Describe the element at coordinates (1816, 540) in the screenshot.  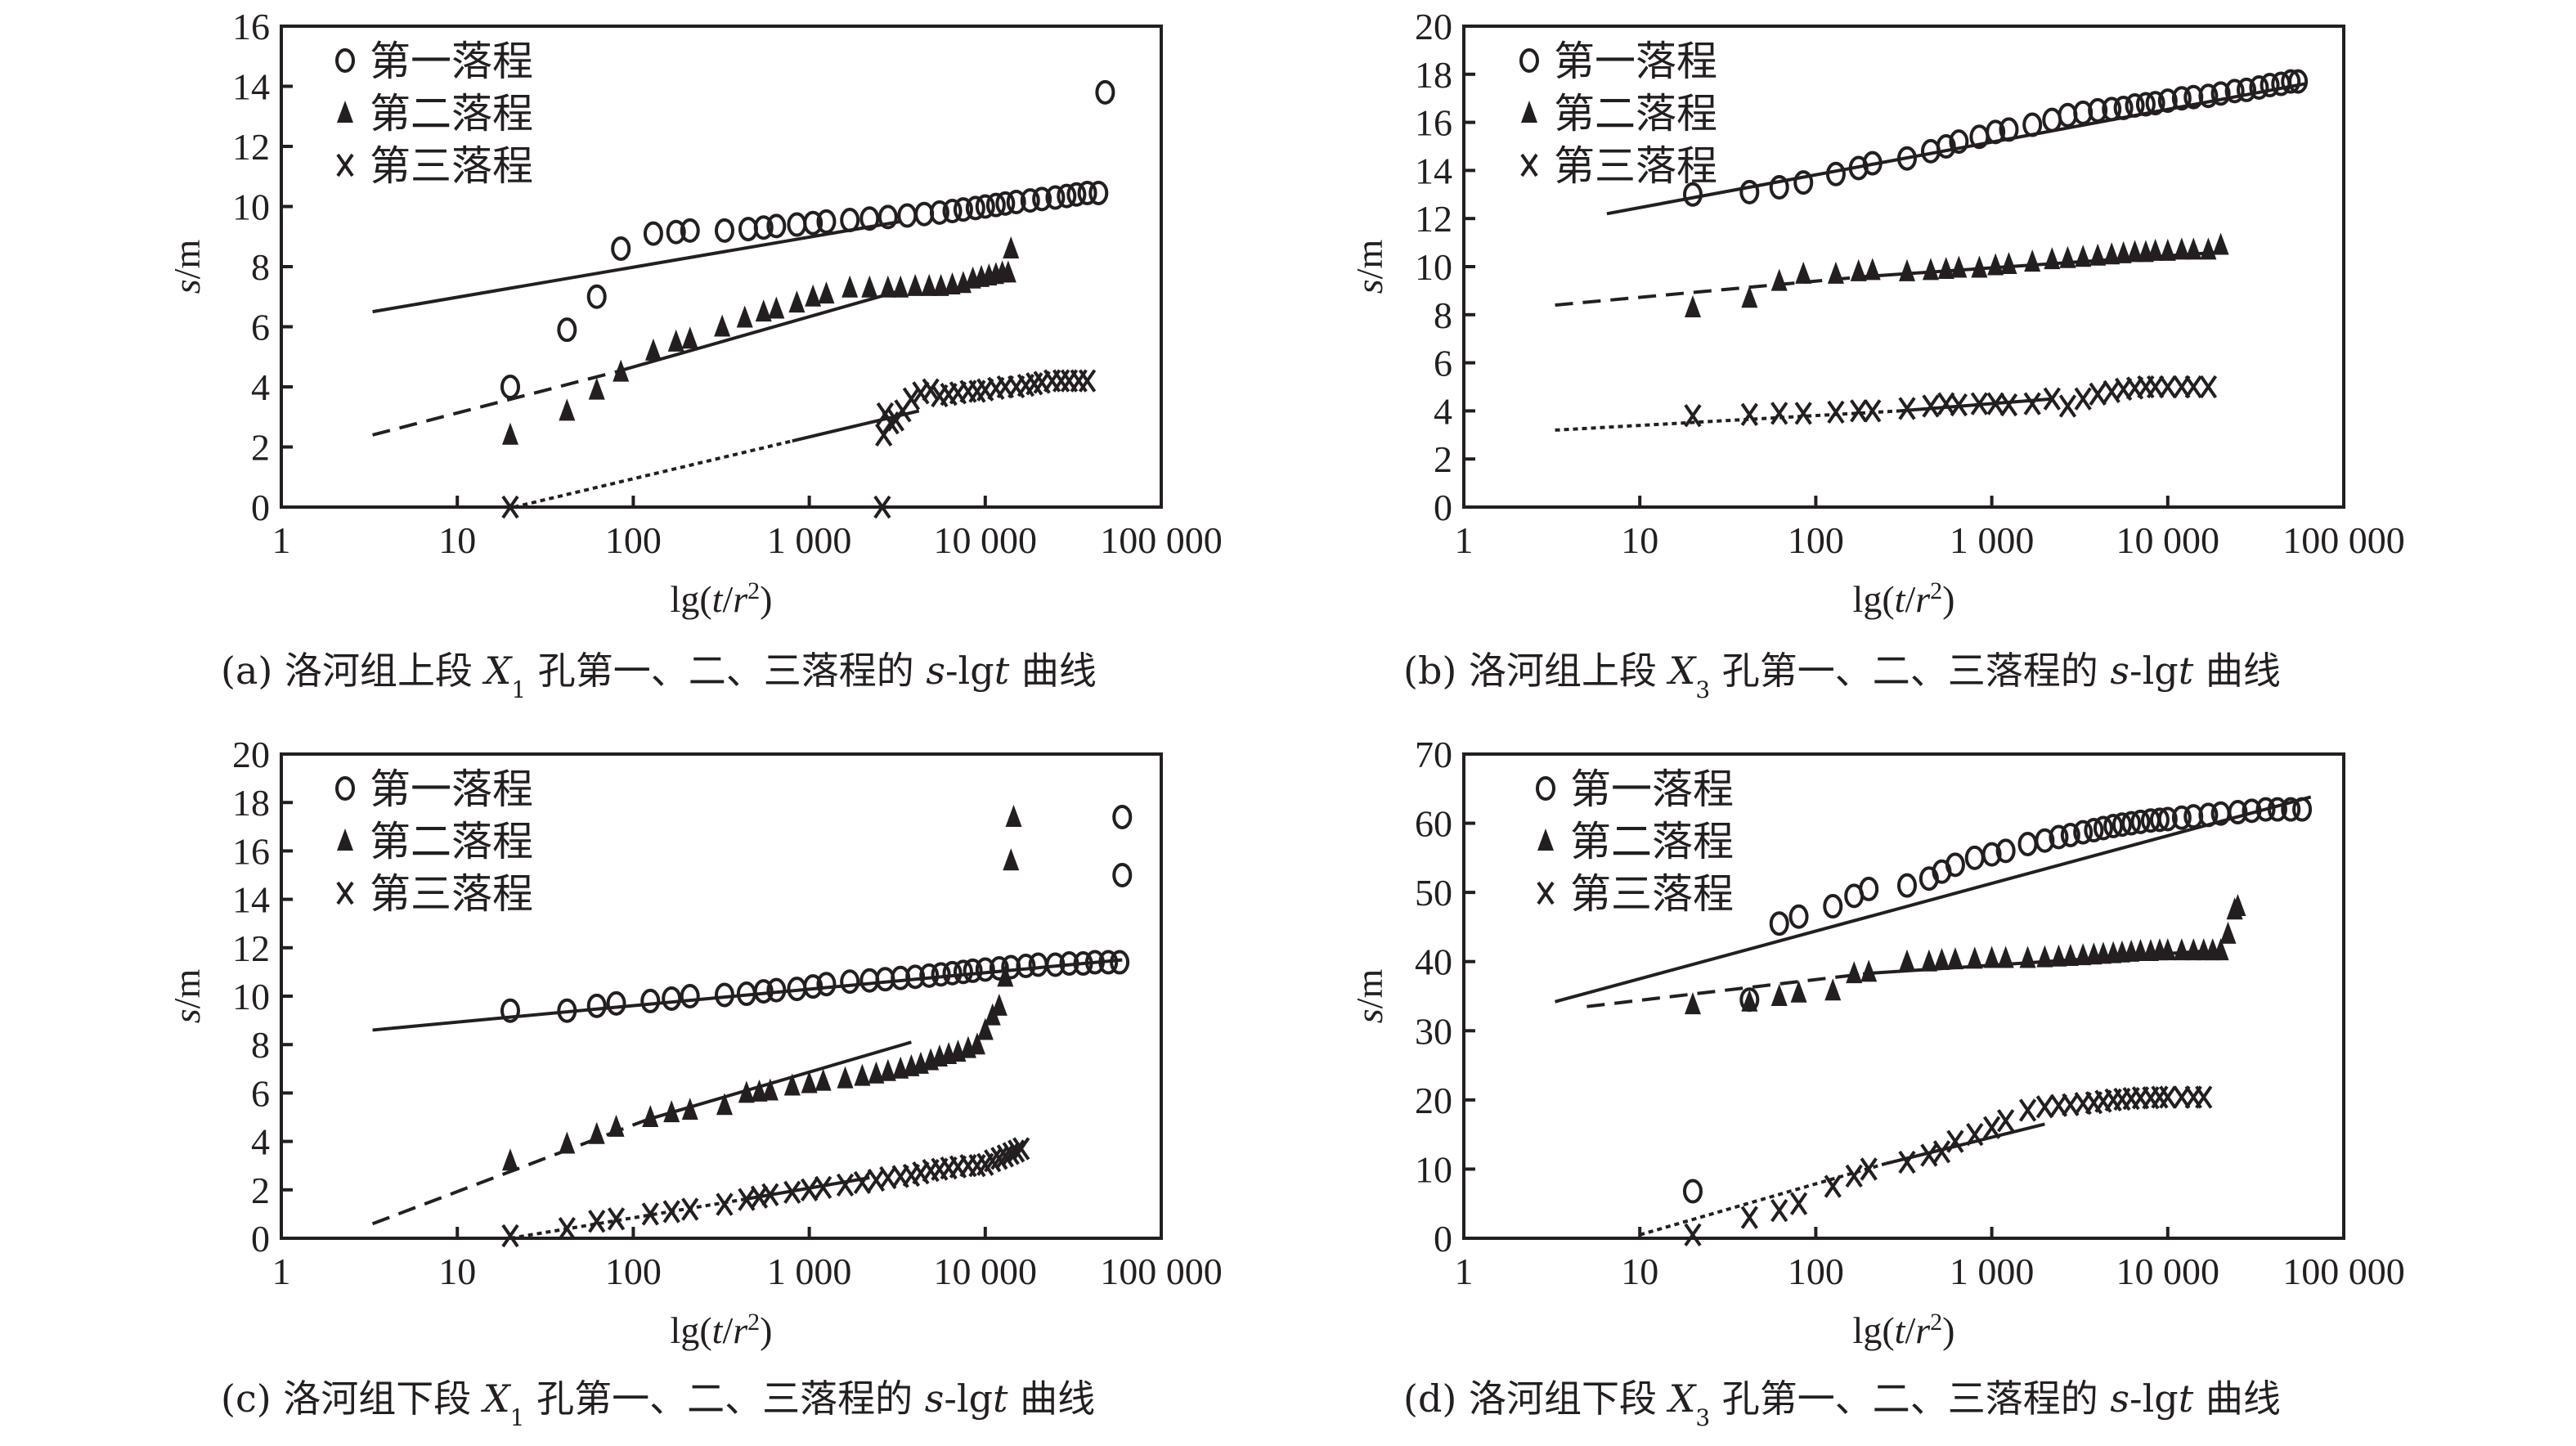
I see `x-tick-label: 100` at that location.